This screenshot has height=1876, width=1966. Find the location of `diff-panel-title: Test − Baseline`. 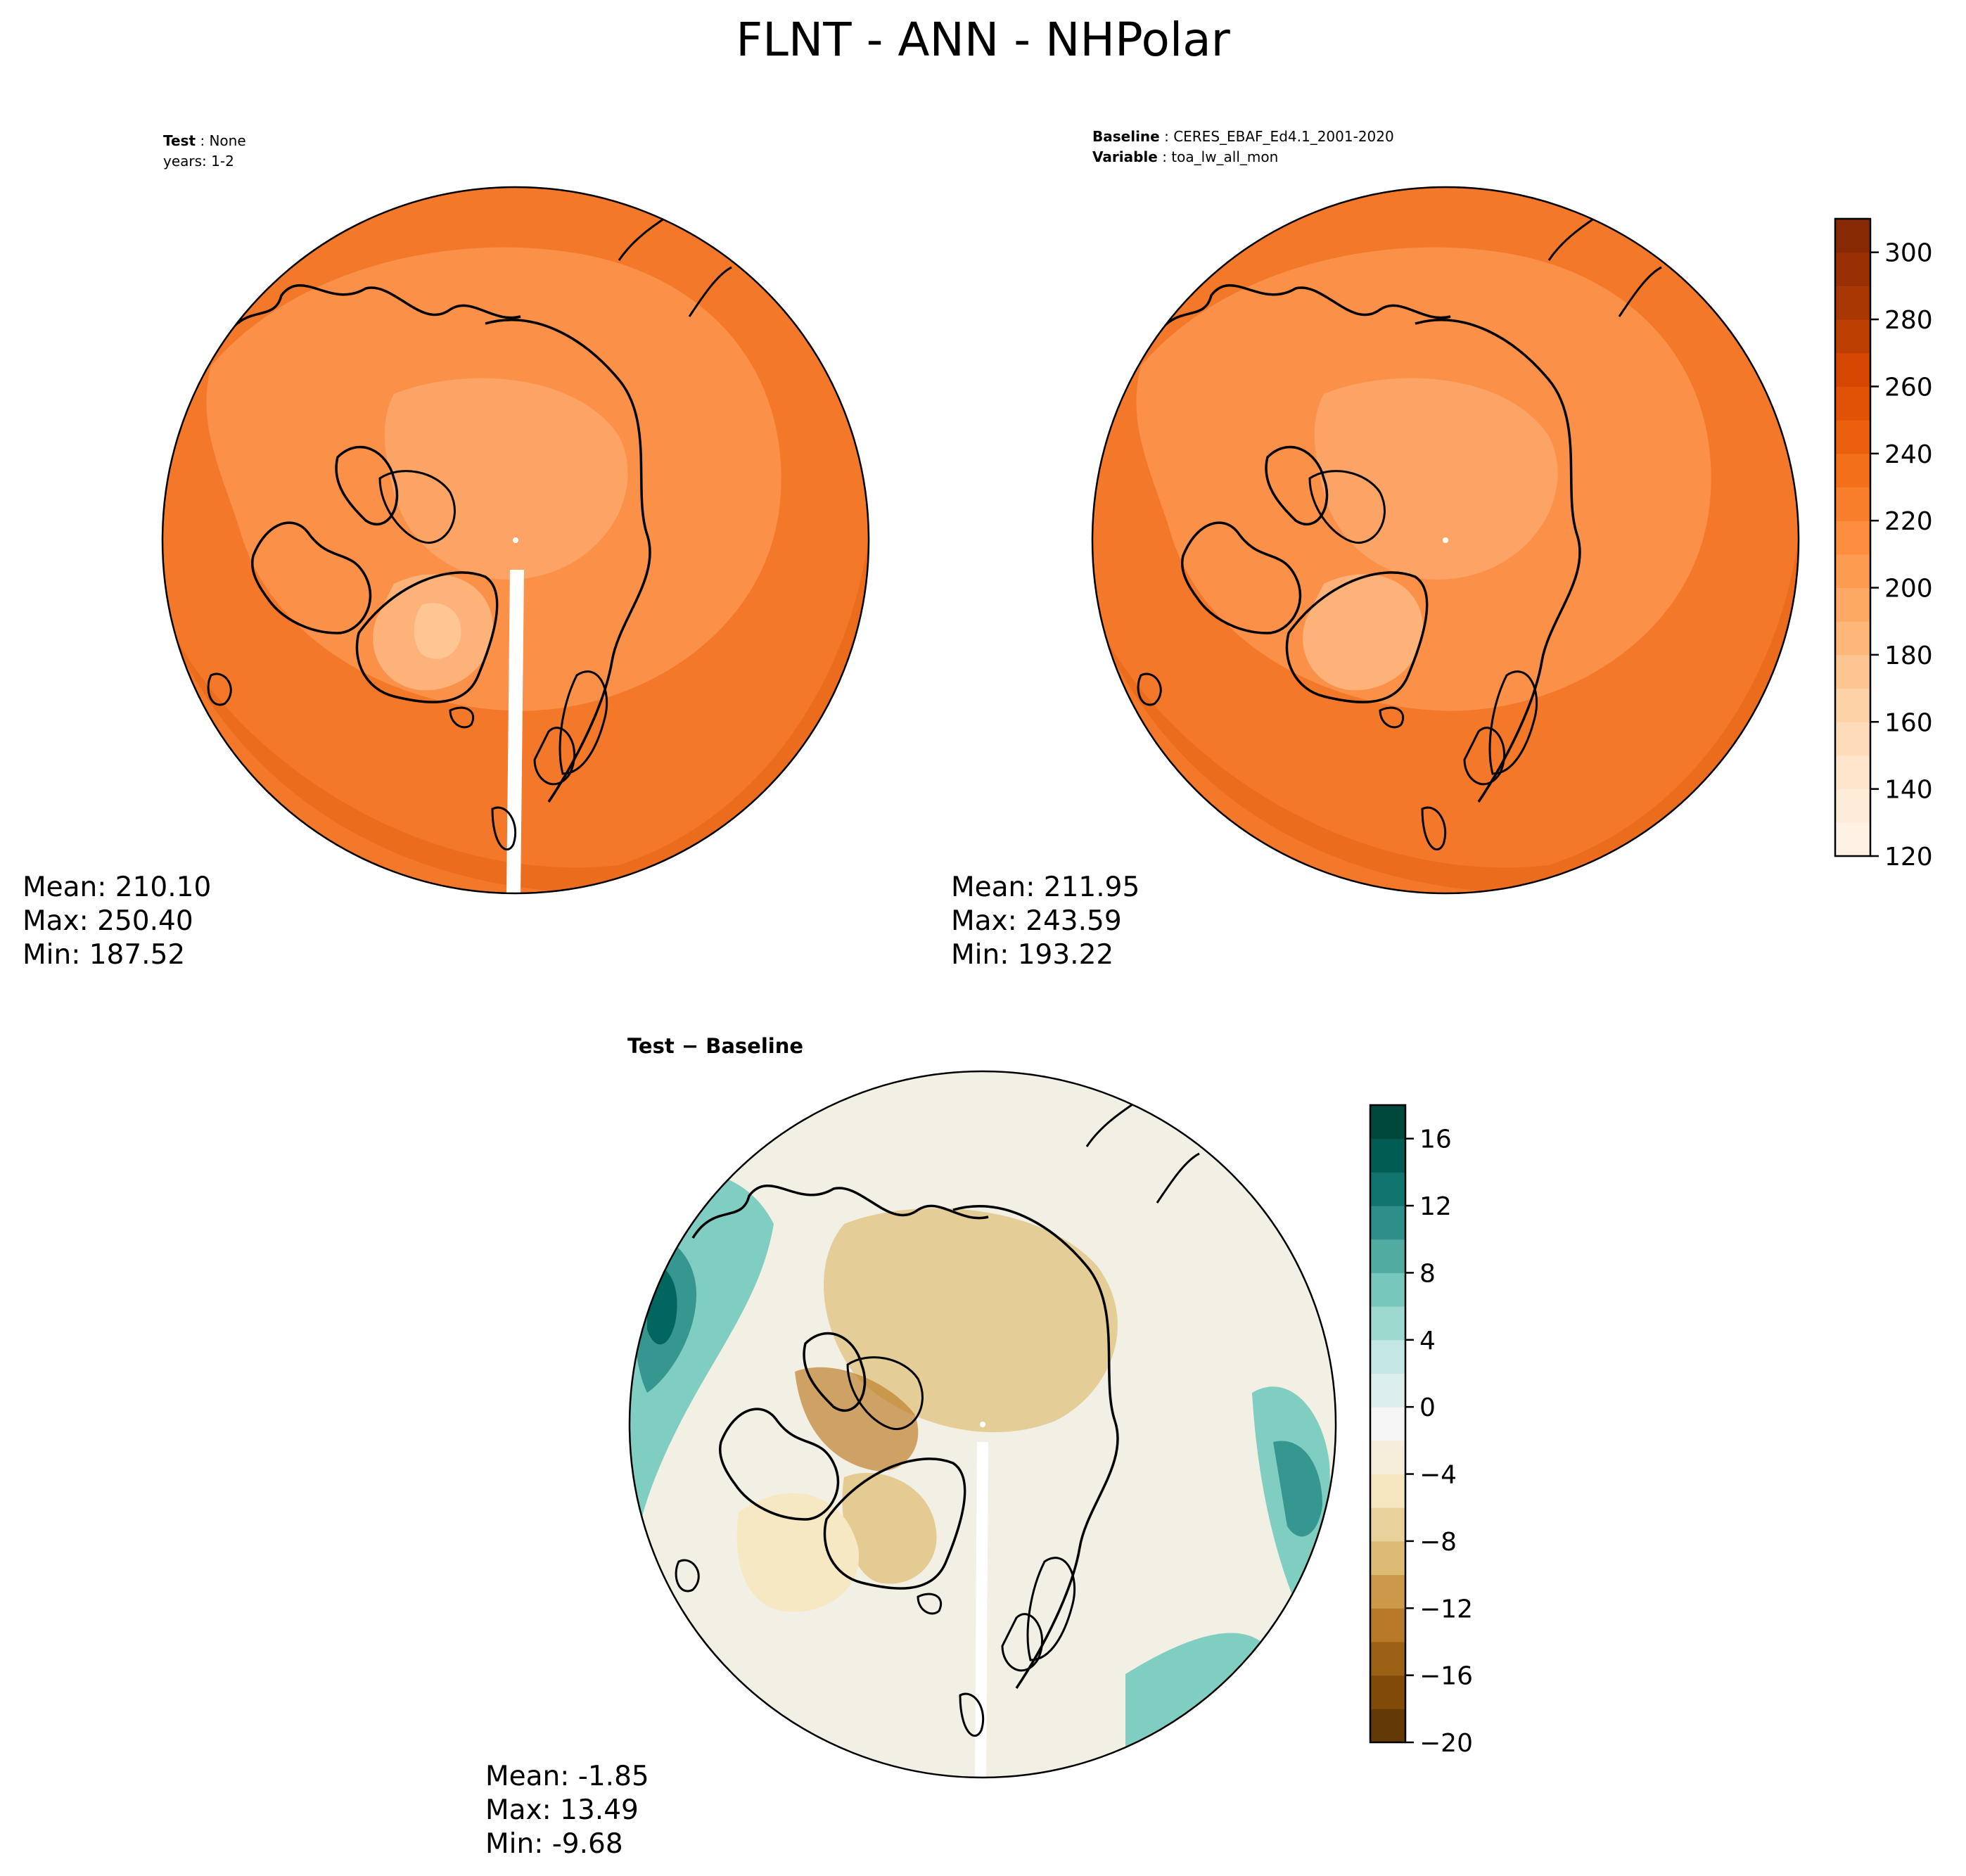

diff-panel-title: Test − Baseline is located at coordinates (715, 1046).